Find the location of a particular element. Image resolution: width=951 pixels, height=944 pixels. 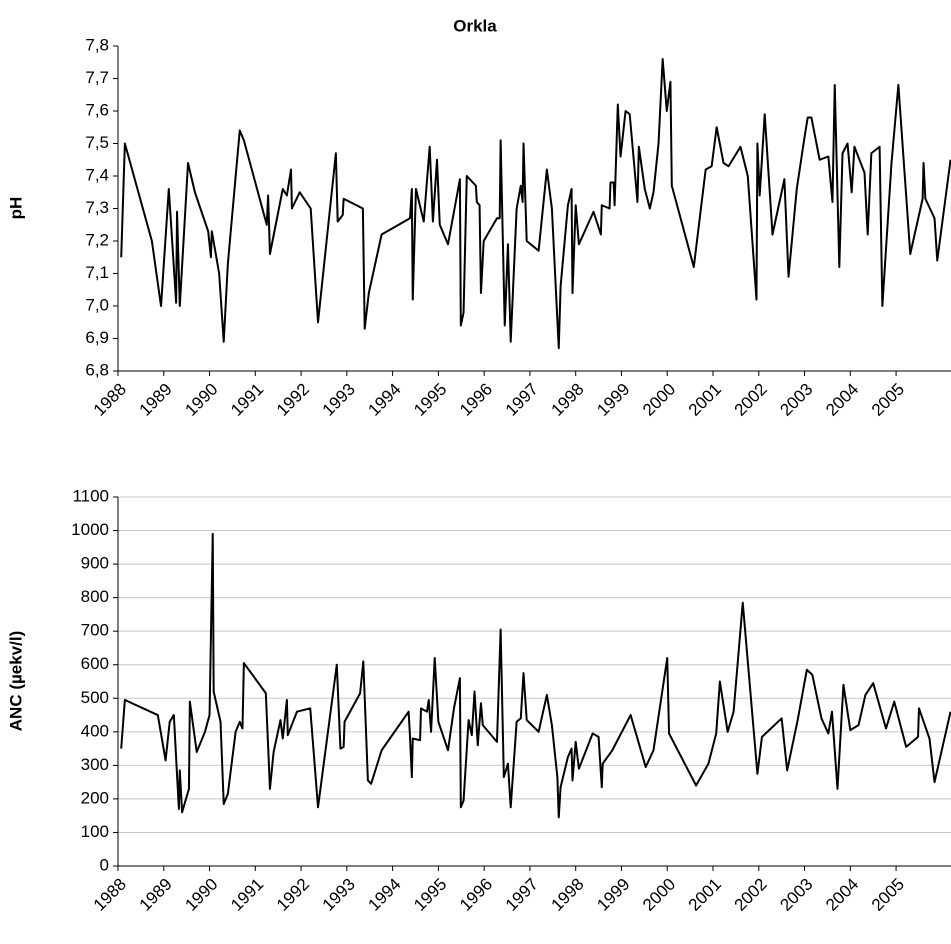

y-tick-label: 7,5 is located at coordinates (97, 142).